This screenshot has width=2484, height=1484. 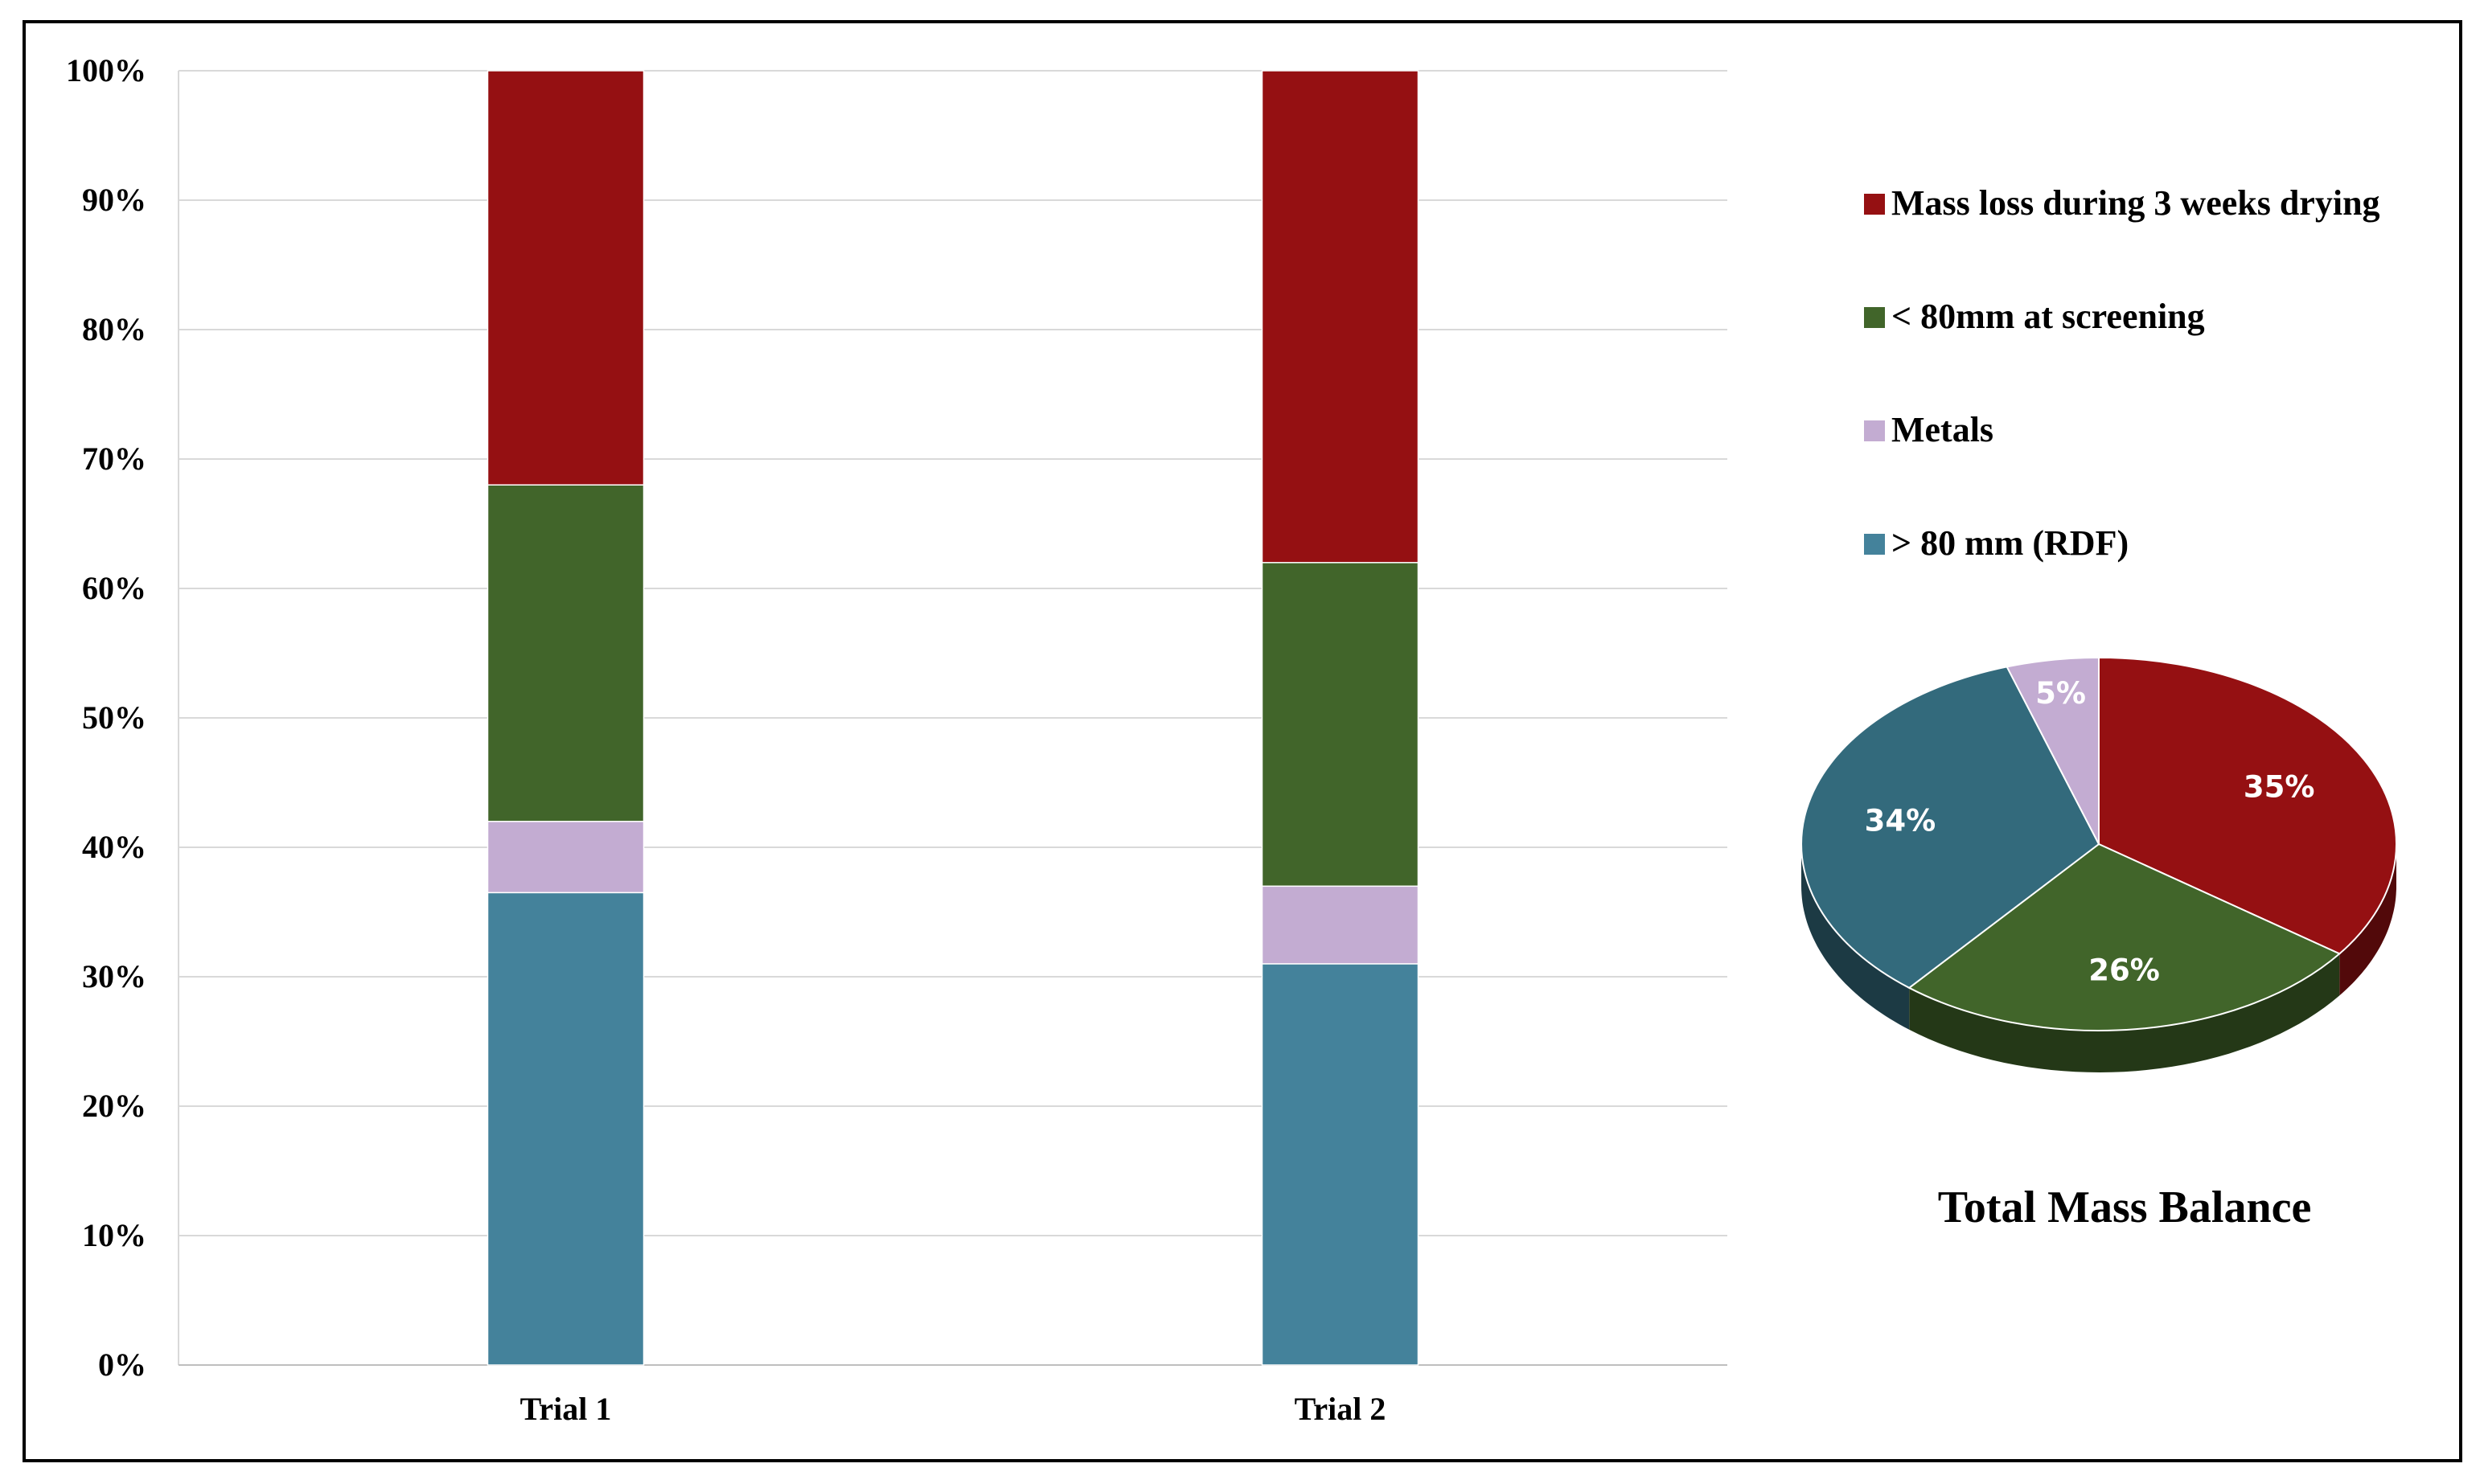 I want to click on y-tick-label: 70%, so click(x=114, y=459).